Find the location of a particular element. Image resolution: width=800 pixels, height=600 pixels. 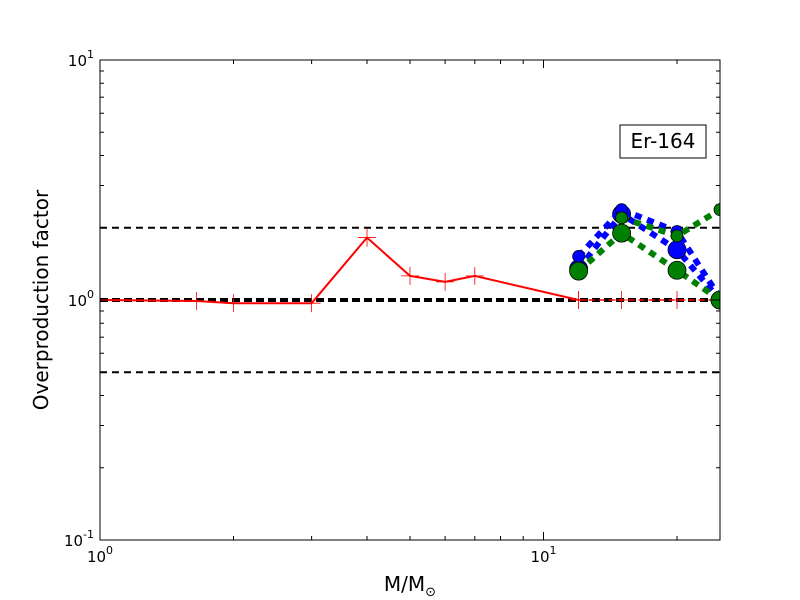

annotation-frame is located at coordinates (663, 141).